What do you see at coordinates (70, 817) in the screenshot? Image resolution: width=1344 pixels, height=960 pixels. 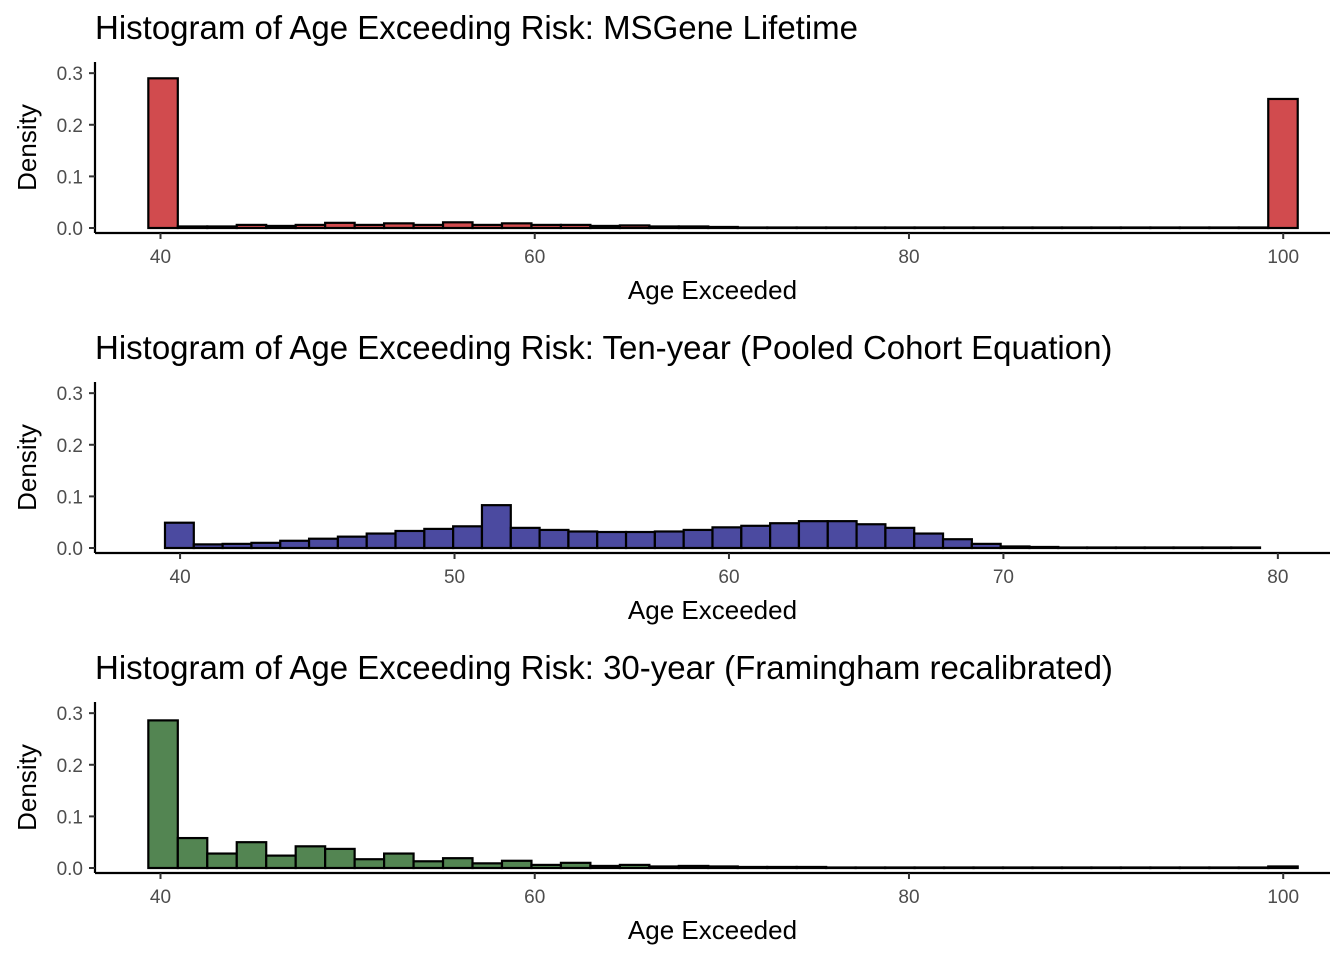 I see `y-tick-label: 0.1` at bounding box center [70, 817].